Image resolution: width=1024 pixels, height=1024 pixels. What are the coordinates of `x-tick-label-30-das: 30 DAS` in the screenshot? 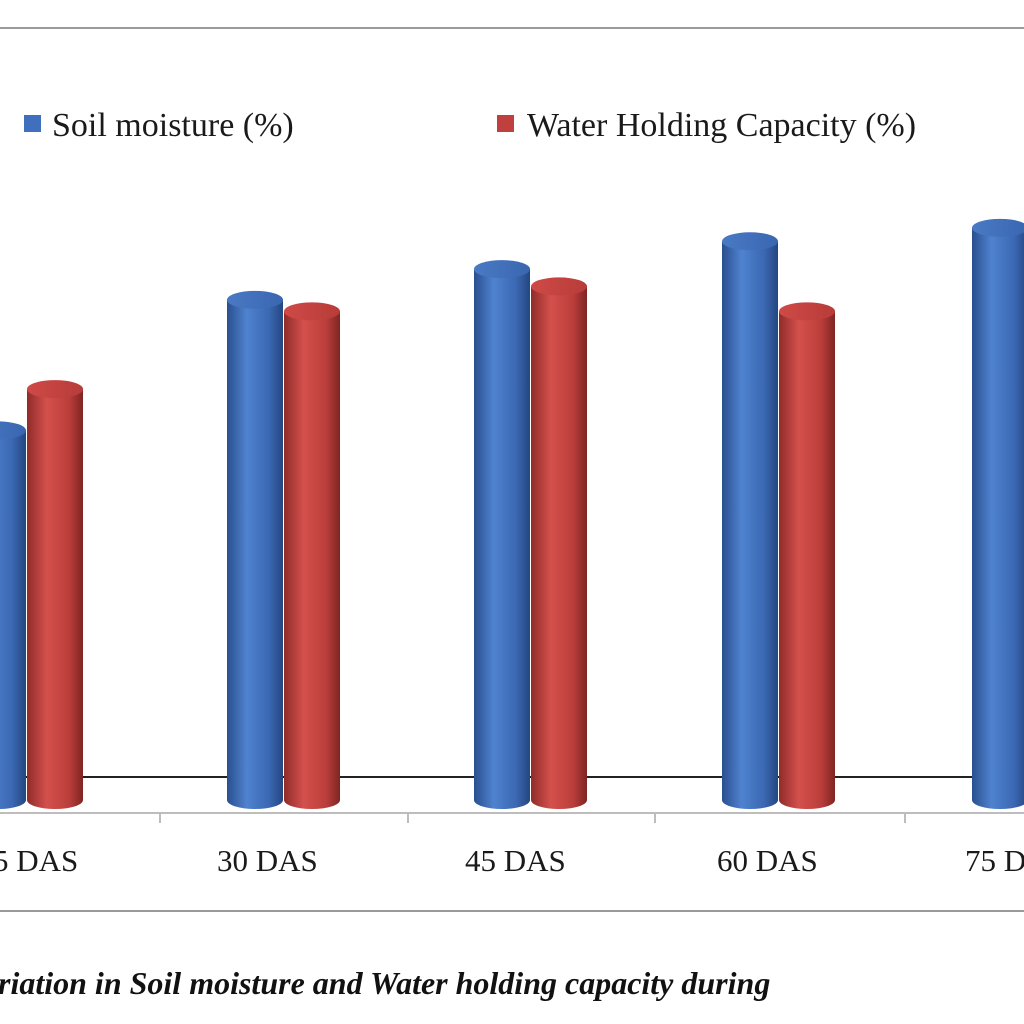 It's located at (267, 860).